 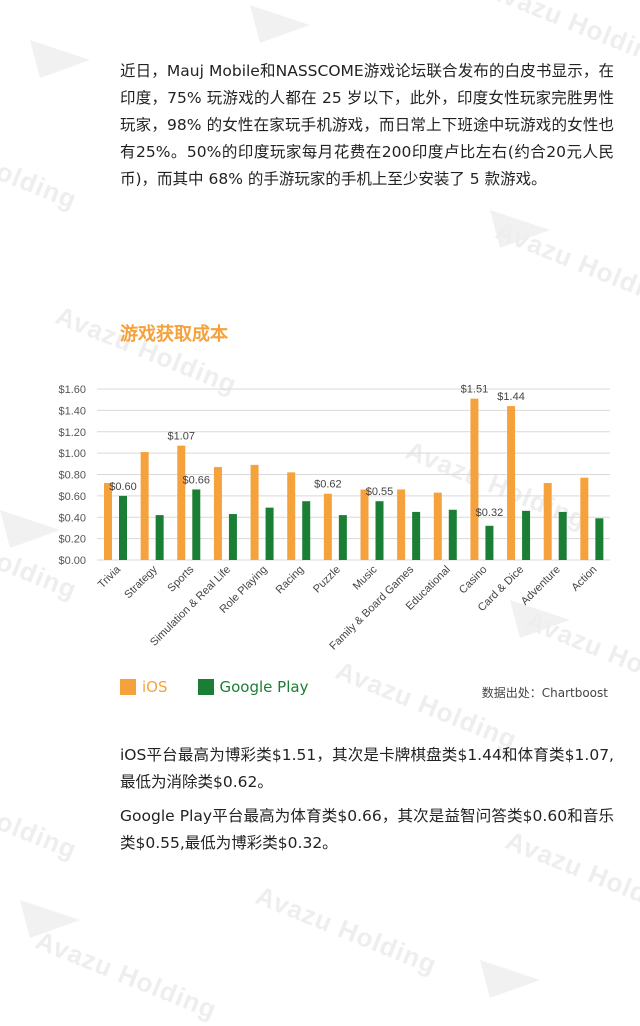 What do you see at coordinates (197, 480) in the screenshot?
I see `data-label: $0.66` at bounding box center [197, 480].